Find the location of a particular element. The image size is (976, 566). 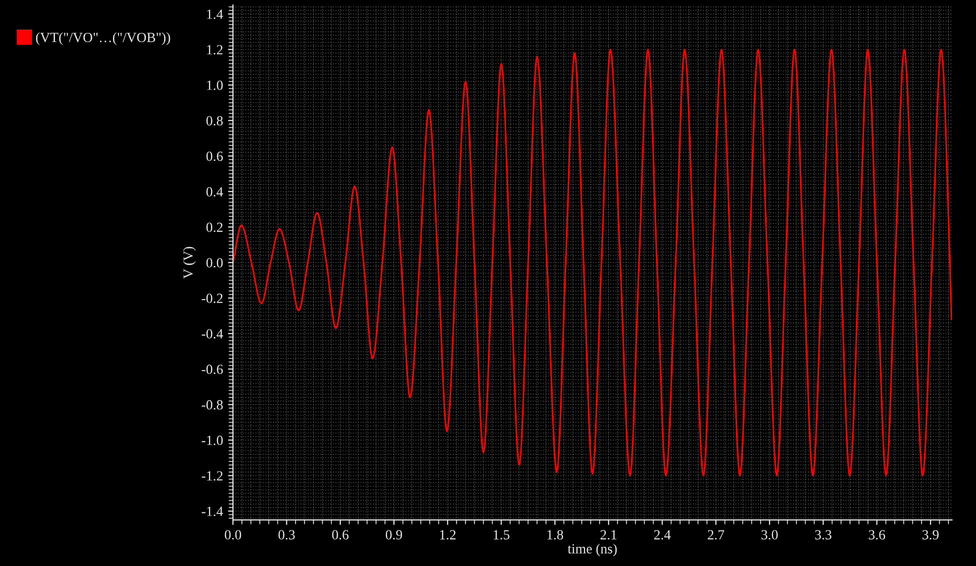

y-tick-label: -0.6 is located at coordinates (212, 369).